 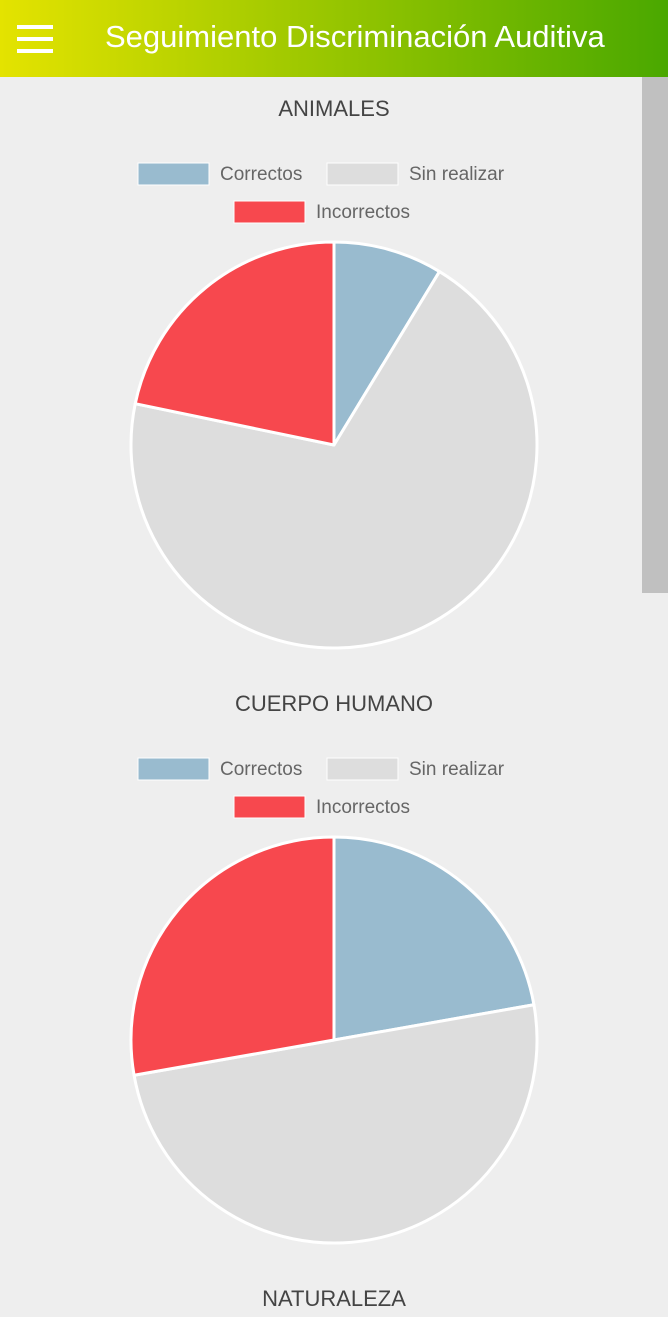 I want to click on scrollbar, so click(x=655, y=335).